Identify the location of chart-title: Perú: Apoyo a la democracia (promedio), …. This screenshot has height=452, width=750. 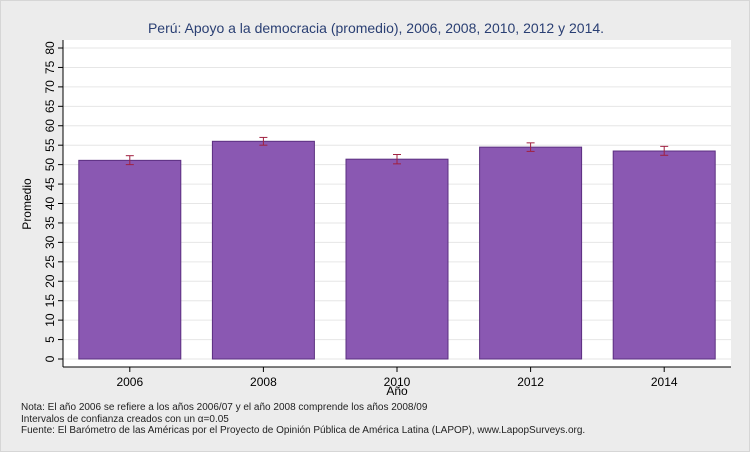
(376, 28).